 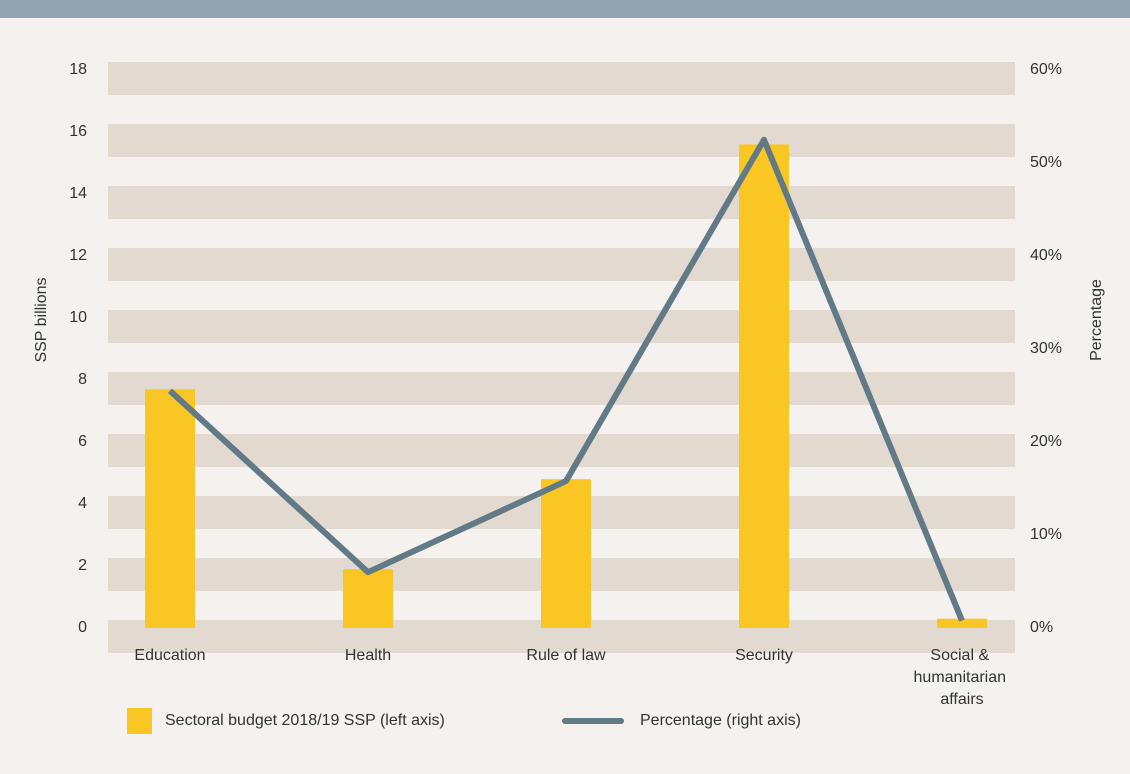 I want to click on y2-tick-label: 40%, so click(x=1046, y=255).